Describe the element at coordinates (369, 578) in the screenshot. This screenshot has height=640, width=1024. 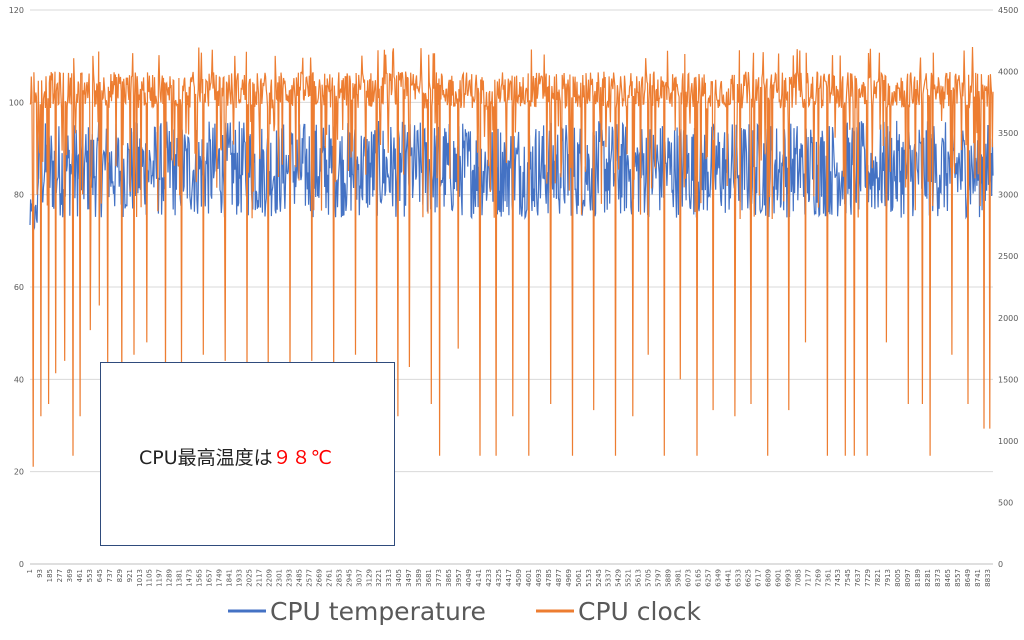
I see `x-tick-label: 3129` at that location.